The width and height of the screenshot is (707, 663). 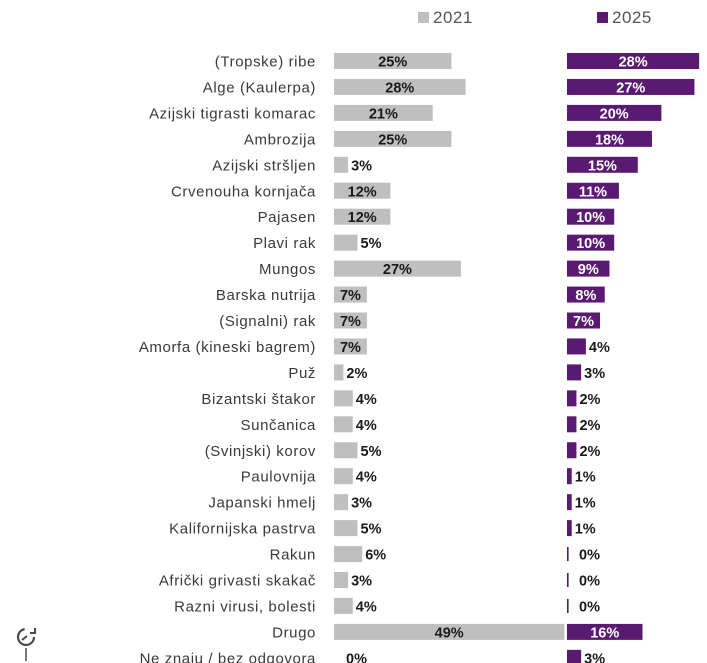 What do you see at coordinates (264, 165) in the screenshot?
I see `category-label-azijski-strsljen: Azijski stršljen` at bounding box center [264, 165].